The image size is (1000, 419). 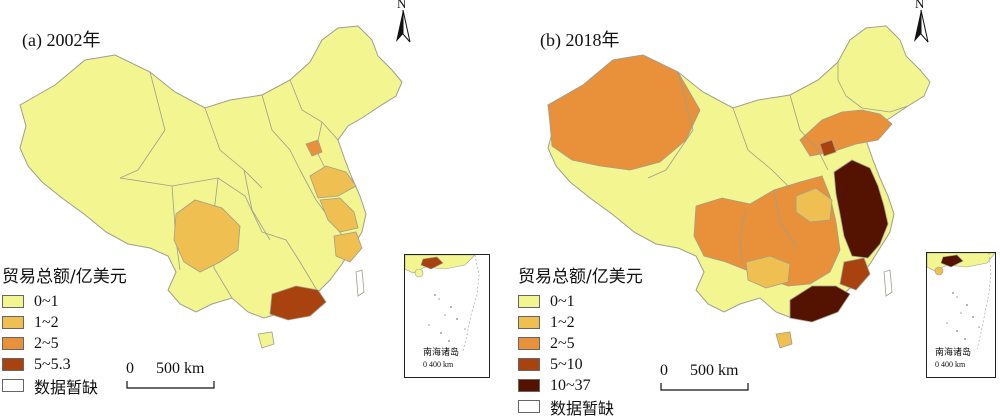 What do you see at coordinates (570, 385) in the screenshot?
I see `legend-label: 10~37` at bounding box center [570, 385].